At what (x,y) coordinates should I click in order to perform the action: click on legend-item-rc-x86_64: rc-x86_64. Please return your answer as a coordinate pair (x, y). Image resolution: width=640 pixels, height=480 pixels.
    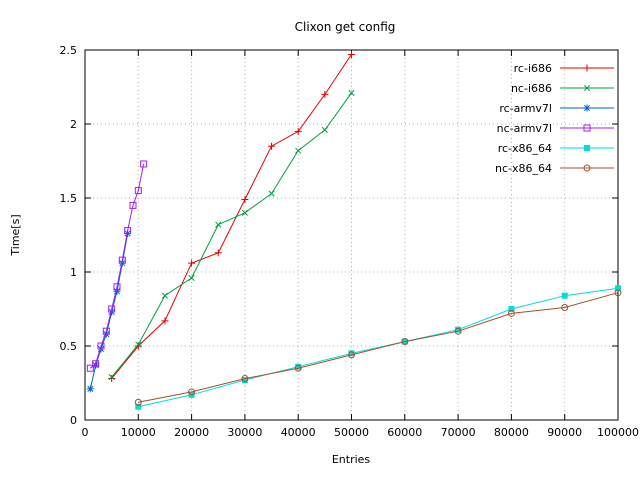
    Looking at the image, I should click on (556, 148).